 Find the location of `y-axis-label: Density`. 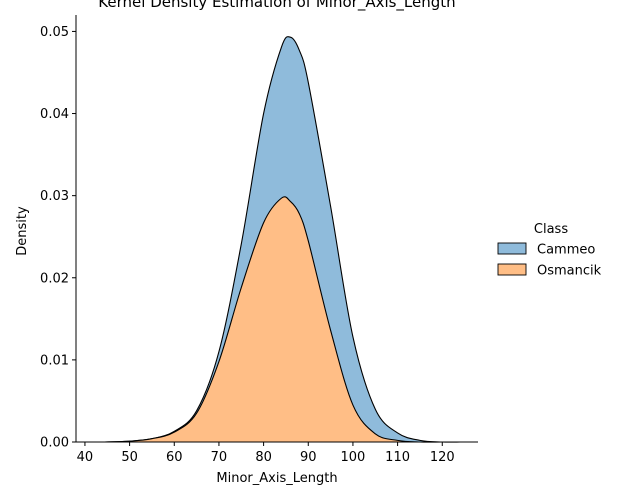

y-axis-label: Density is located at coordinates (22, 231).